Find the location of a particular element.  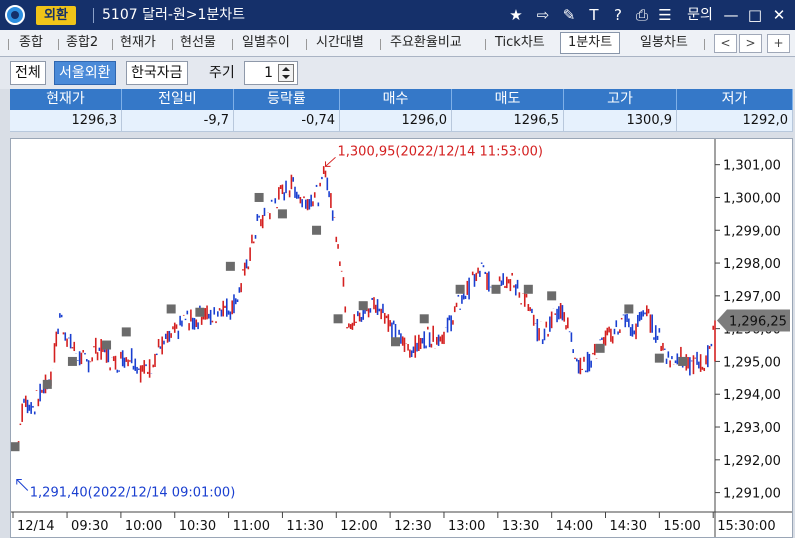

window-title: 5107 달러-원>1분차트 is located at coordinates (174, 15).